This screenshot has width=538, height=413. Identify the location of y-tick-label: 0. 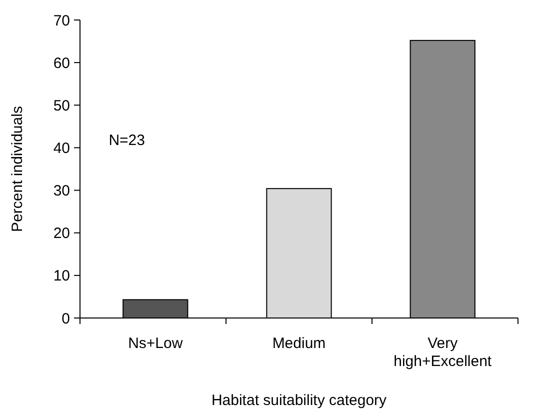
(66, 319).